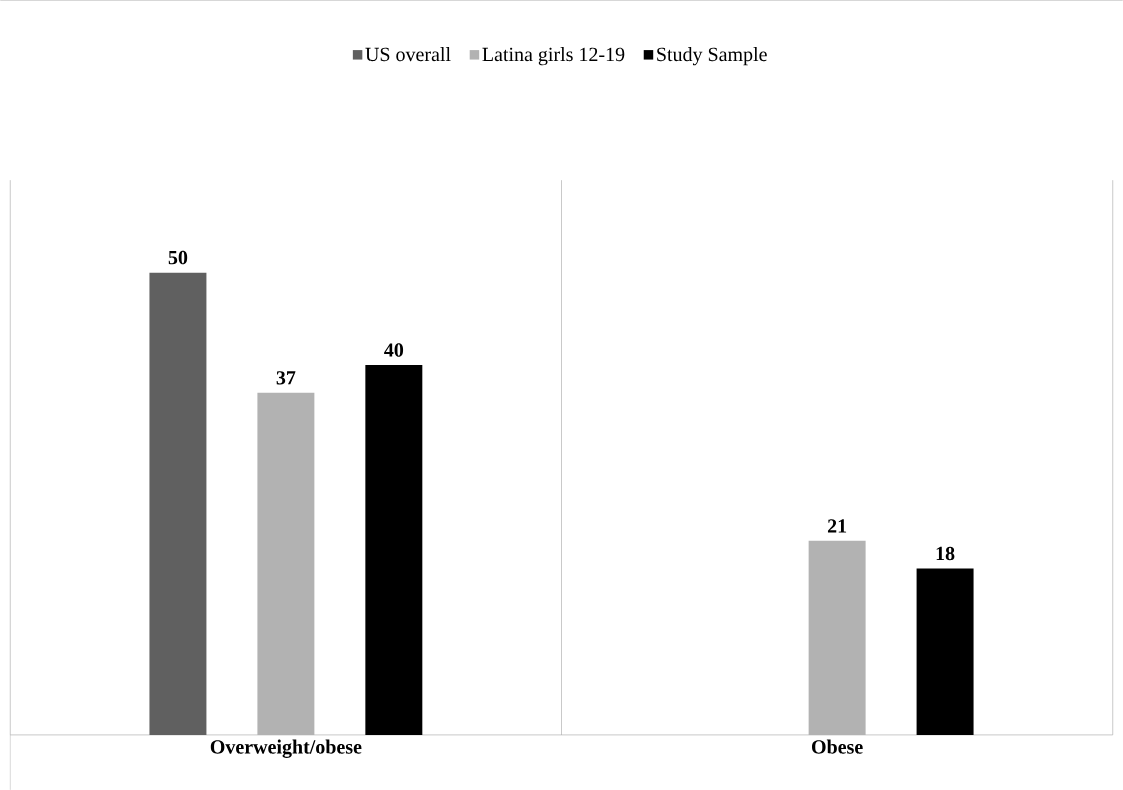  I want to click on data-label: 18, so click(945, 553).